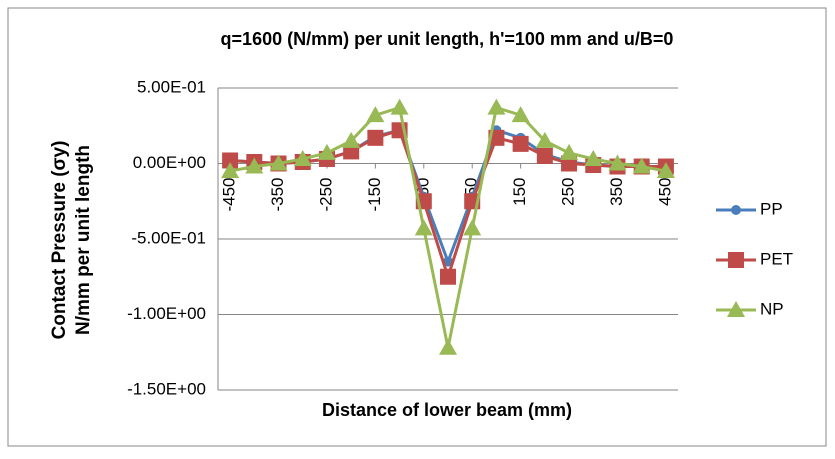 This screenshot has width=835, height=459. I want to click on x-tick-label: 150, so click(519, 192).